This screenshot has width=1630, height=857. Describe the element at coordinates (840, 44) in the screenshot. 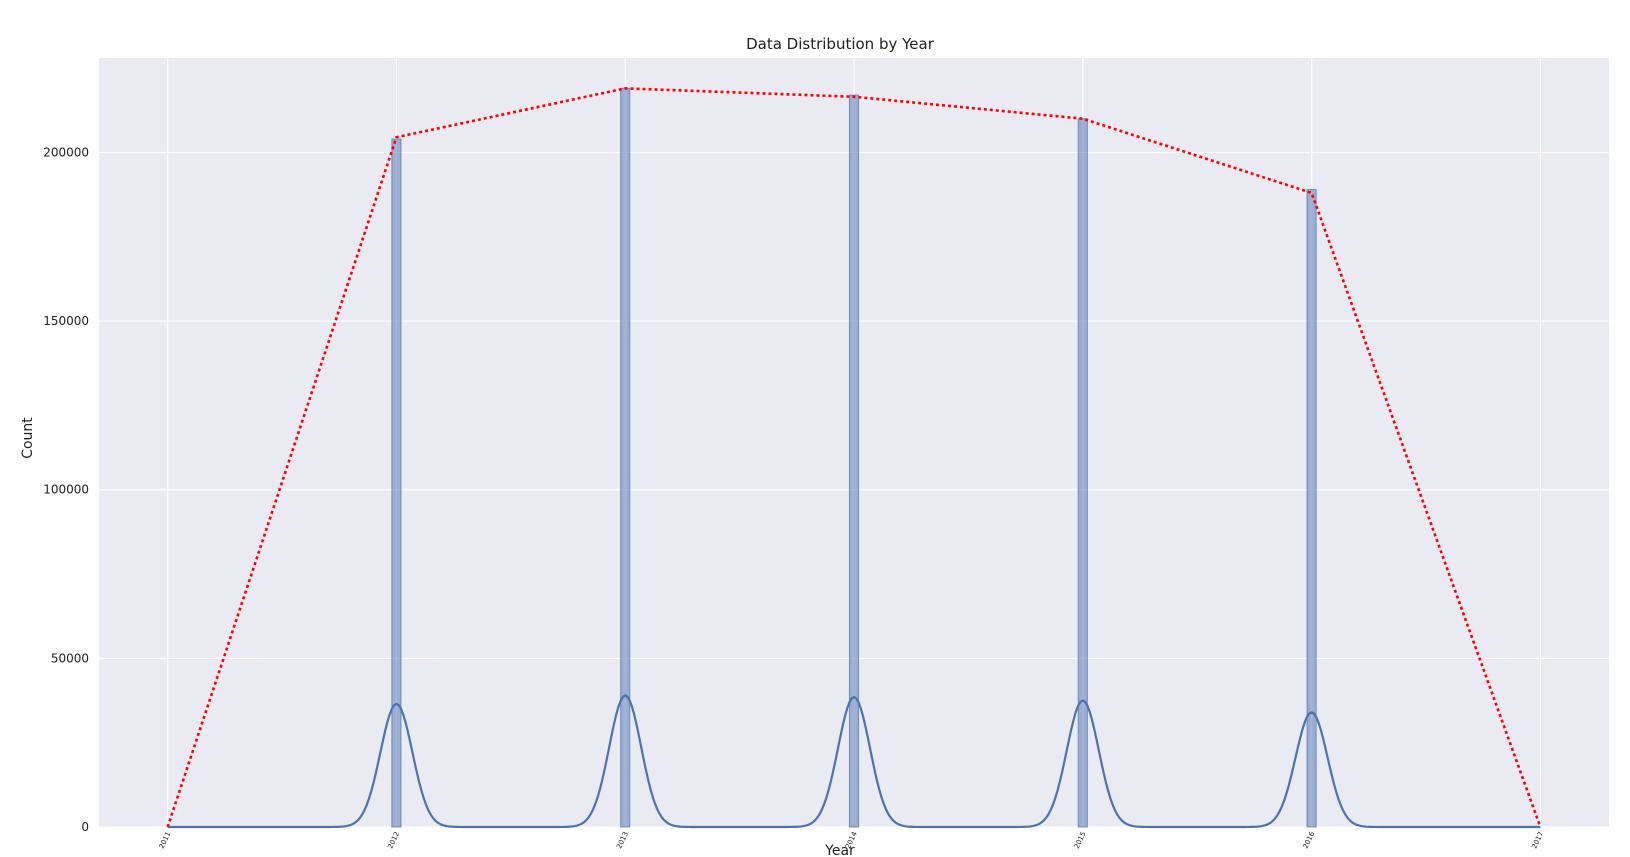

I see `chart-title: Data Distribution by Year` at that location.